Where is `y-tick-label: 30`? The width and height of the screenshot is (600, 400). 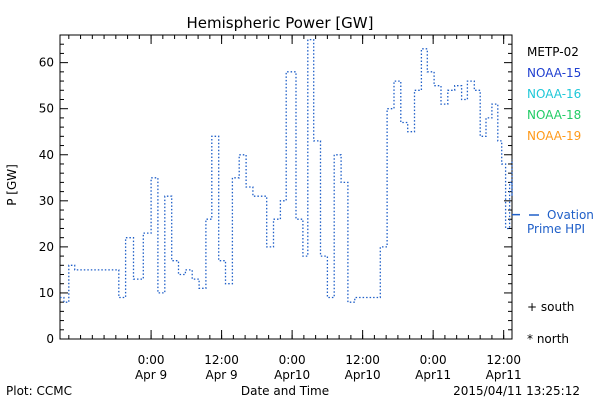 y-tick-label: 30 is located at coordinates (46, 201).